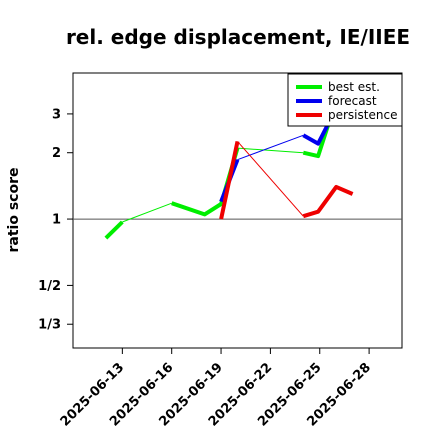  What do you see at coordinates (238, 37) in the screenshot?
I see `chart-title: rel. edge displacement, IE/IIEE` at bounding box center [238, 37].